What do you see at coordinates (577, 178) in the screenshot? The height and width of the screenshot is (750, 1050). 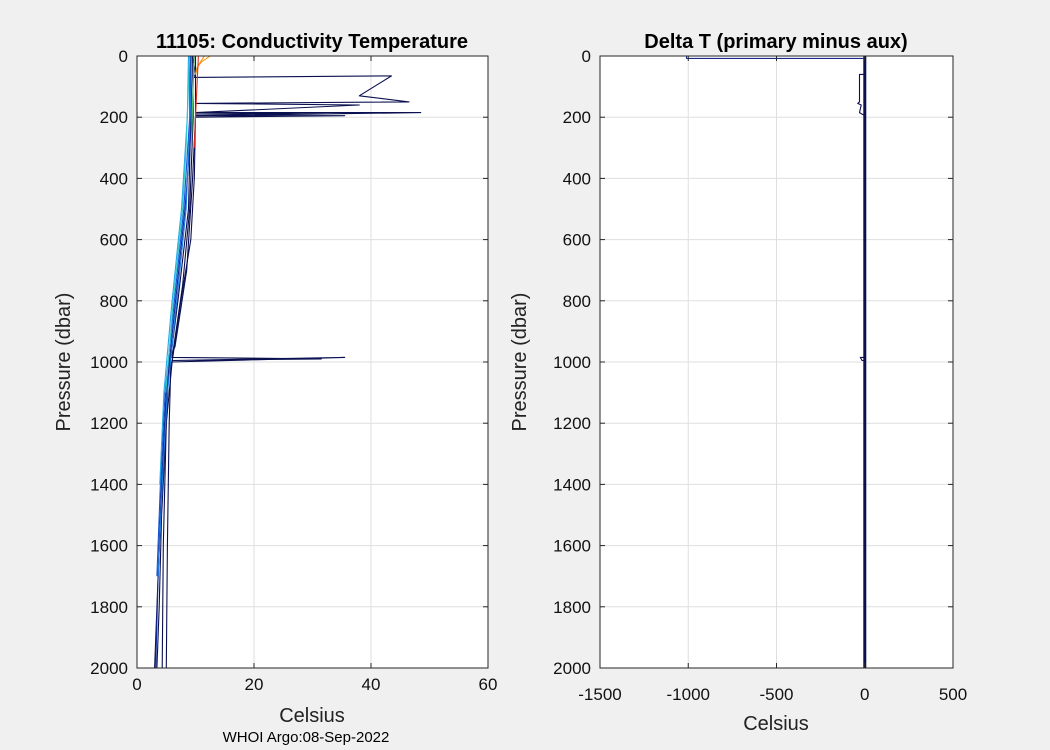 I see `delta-y-tick-label: 400` at bounding box center [577, 178].